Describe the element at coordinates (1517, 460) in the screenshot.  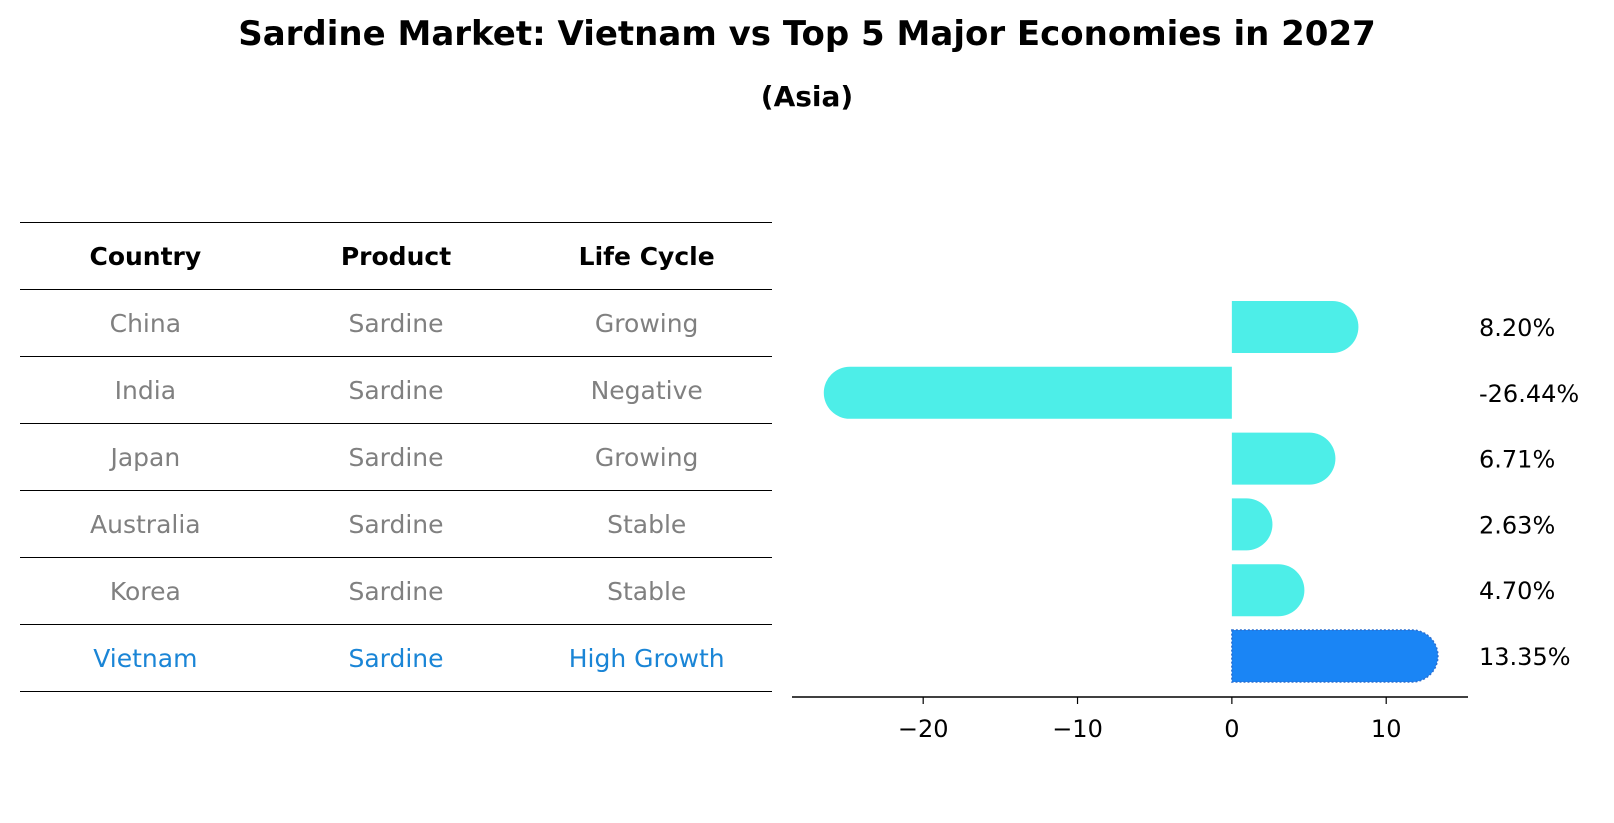
I see `bar-value-label: 6.71%` at that location.